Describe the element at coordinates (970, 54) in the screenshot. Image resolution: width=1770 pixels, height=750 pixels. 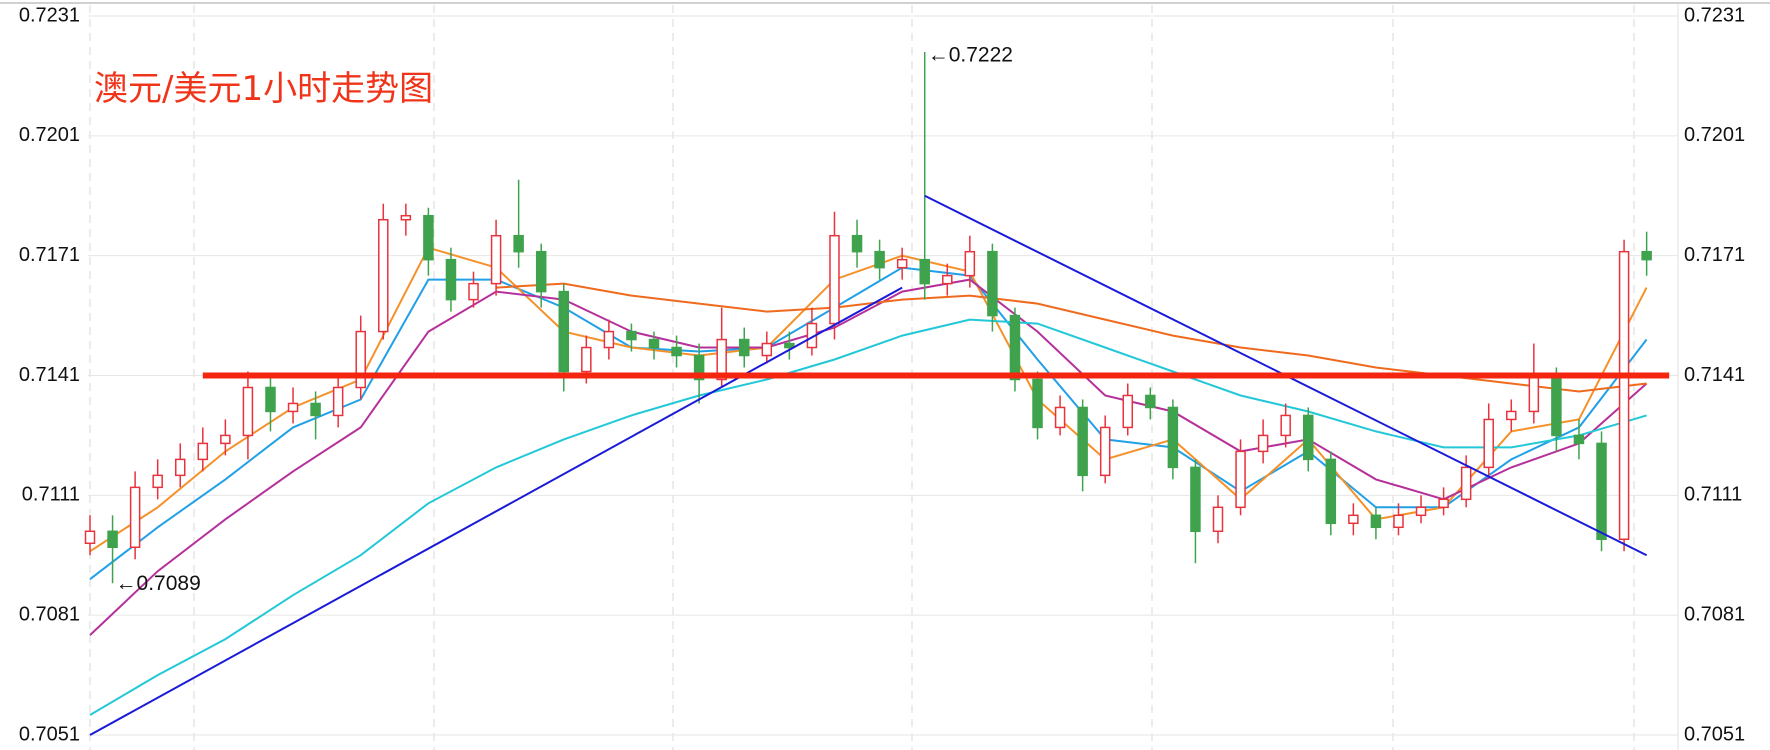
I see `annotation: ←0.7222` at that location.